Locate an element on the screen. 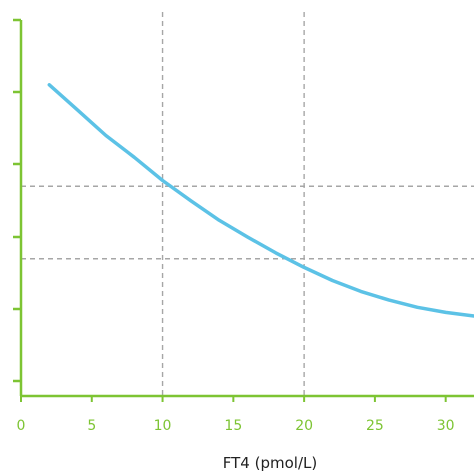  tick-labels: 0 5 10 15 20 25 30 is located at coordinates (236, 426).